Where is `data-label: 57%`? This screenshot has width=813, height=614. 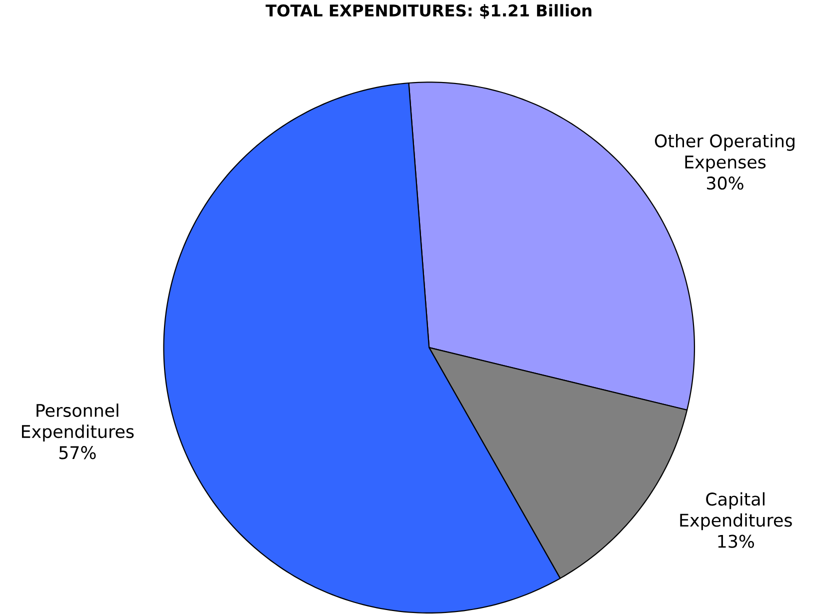
data-label: 57% is located at coordinates (77, 453).